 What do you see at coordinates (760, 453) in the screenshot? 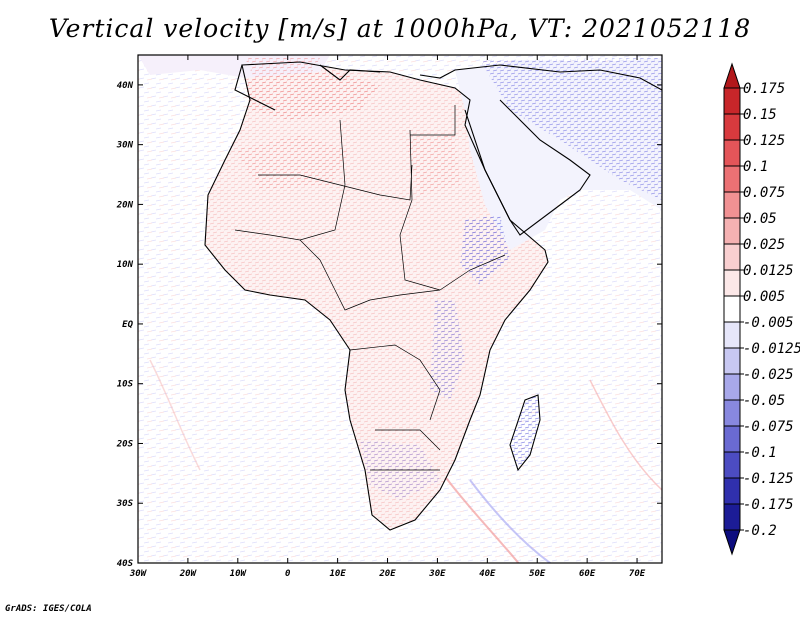
I see `colorbar-label: -0.1` at bounding box center [760, 453].